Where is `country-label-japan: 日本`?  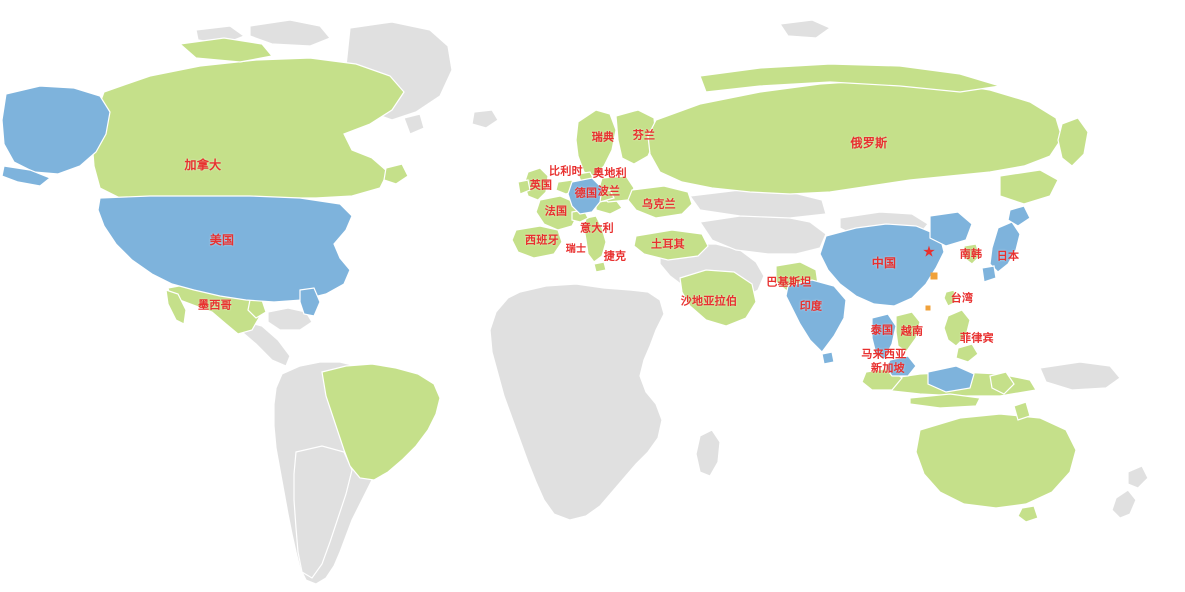
country-label-japan: 日本 is located at coordinates (1008, 256).